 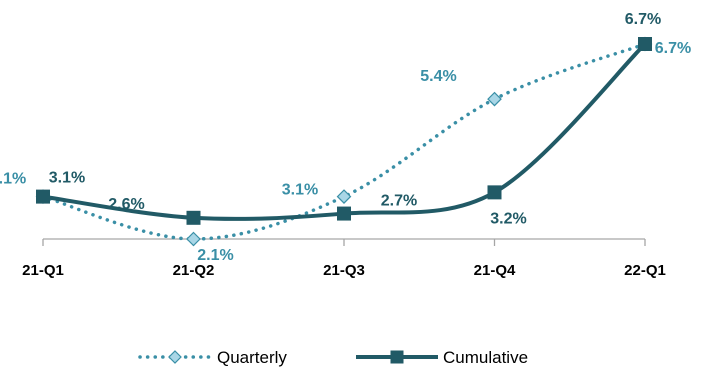 I want to click on x-tick-label: 21-Q1, so click(x=43, y=270).